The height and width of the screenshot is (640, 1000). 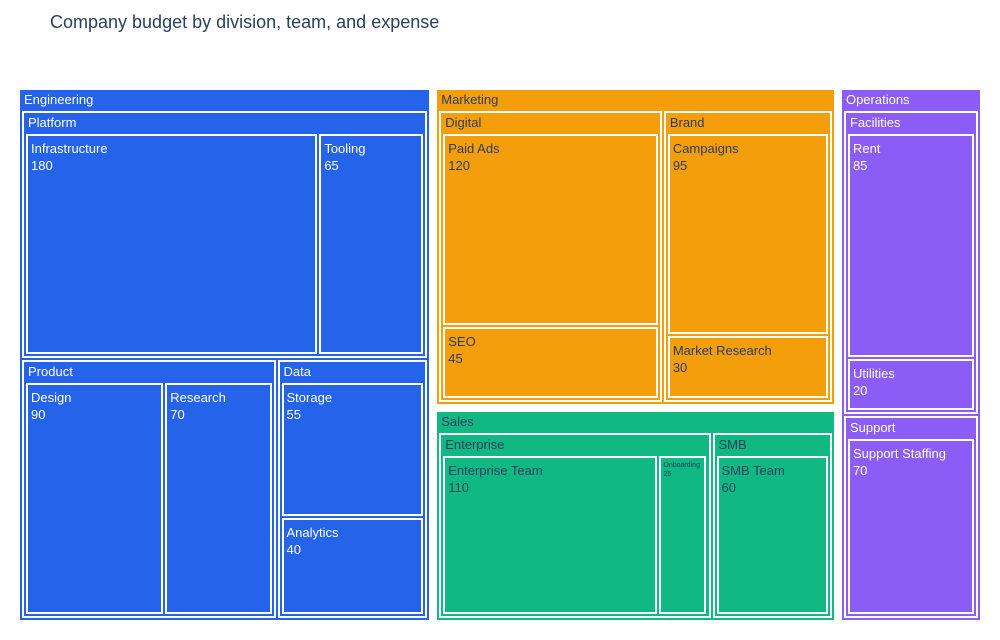 What do you see at coordinates (910, 526) in the screenshot?
I see `leaf-support-staffing: Support Staffing 70` at bounding box center [910, 526].